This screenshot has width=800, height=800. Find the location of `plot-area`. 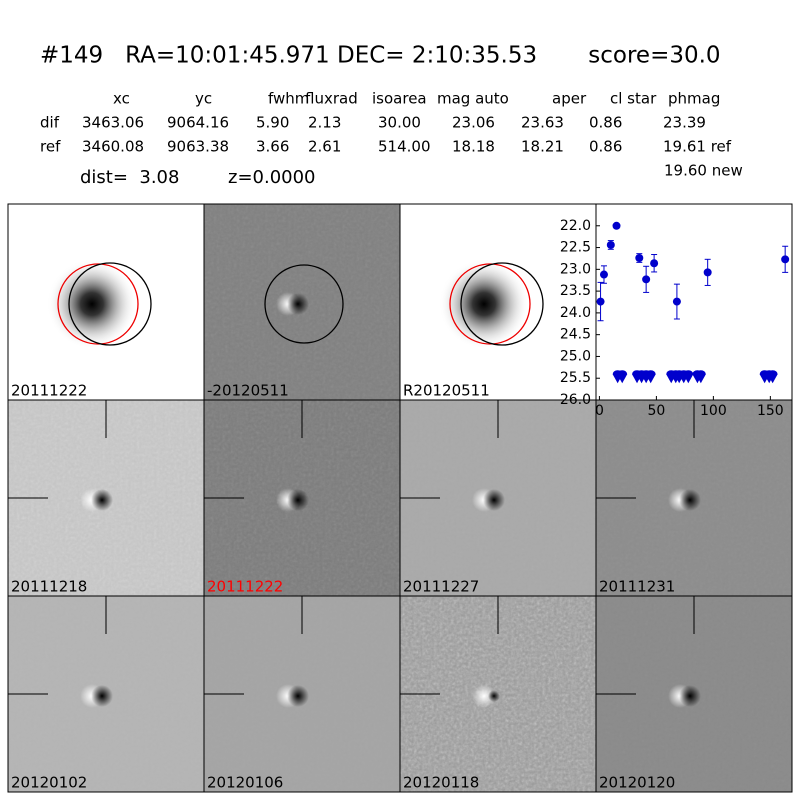

plot-area is located at coordinates (694, 302).